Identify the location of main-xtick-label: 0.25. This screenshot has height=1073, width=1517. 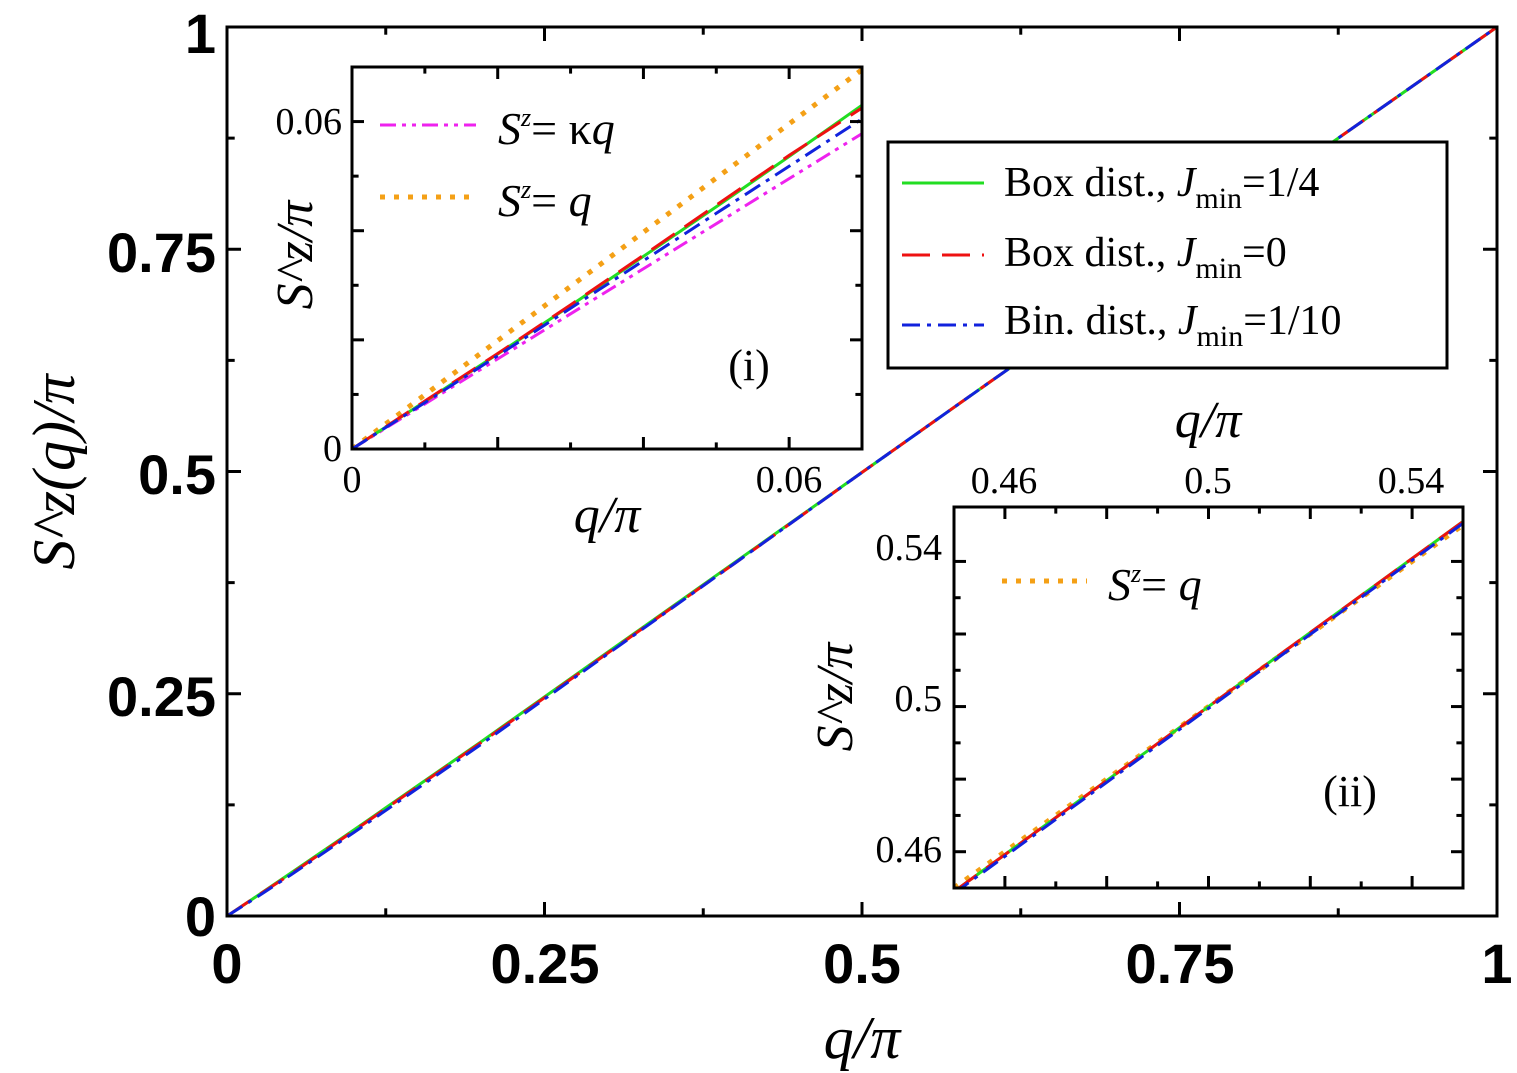
(545, 963).